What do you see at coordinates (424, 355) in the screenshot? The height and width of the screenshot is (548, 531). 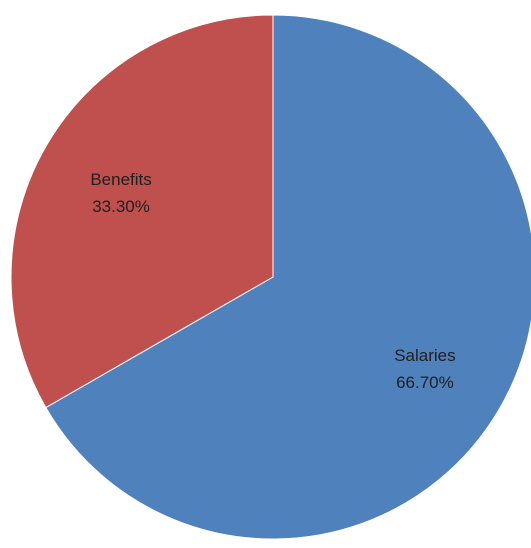 I see `slice-name-label: Salaries` at bounding box center [424, 355].